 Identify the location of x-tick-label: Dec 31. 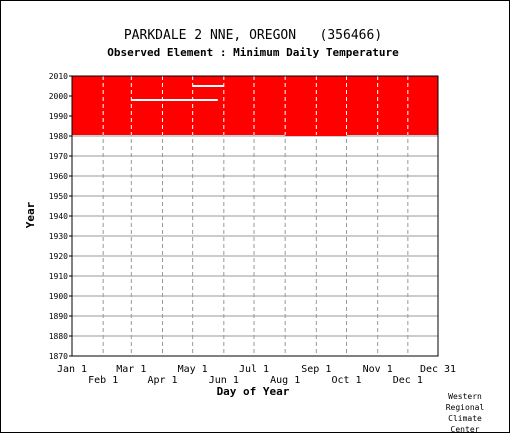
(438, 369).